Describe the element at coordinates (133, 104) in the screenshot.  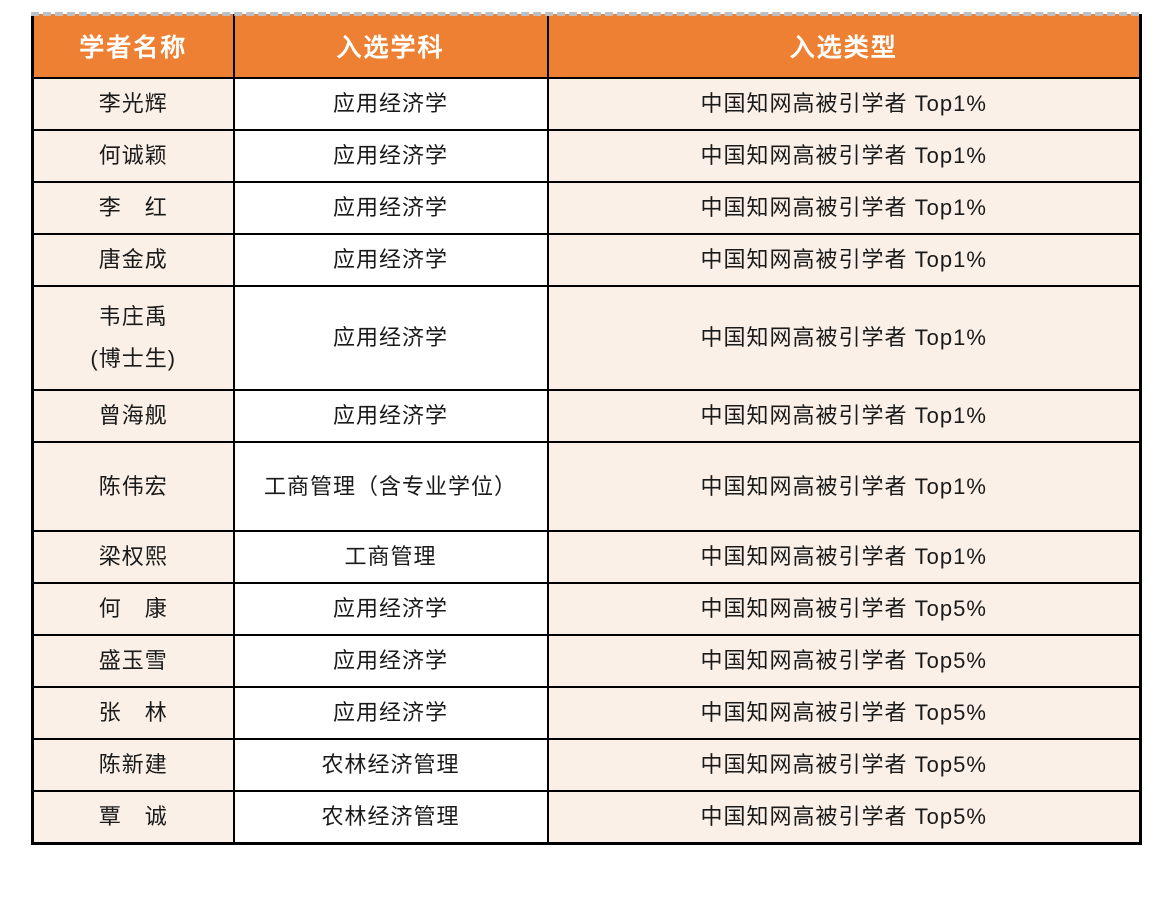
I see `cell-name: 李光辉` at that location.